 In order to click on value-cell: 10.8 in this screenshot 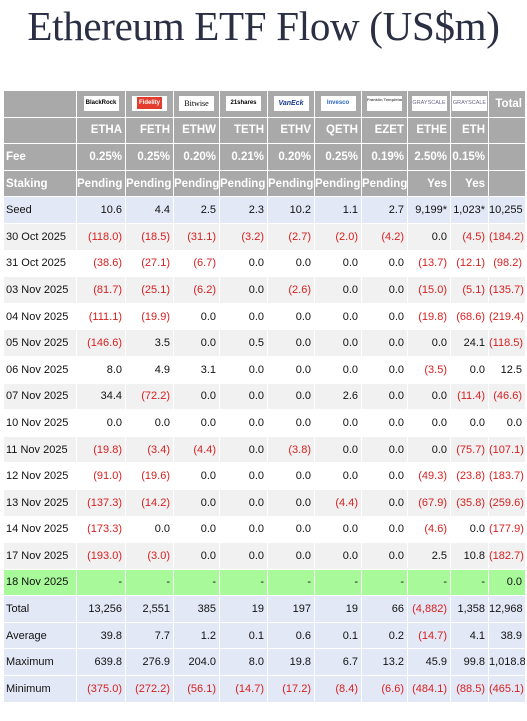, I will do `click(469, 556)`.